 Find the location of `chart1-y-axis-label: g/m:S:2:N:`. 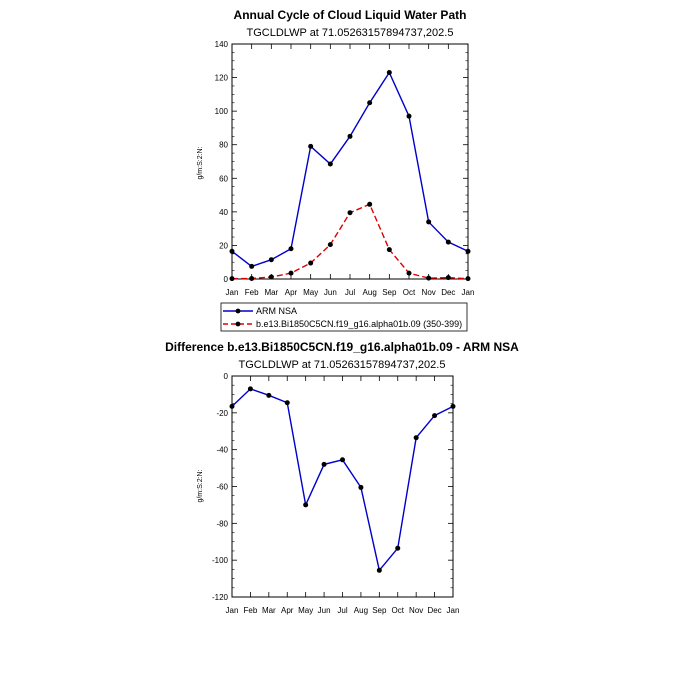

chart1-y-axis-label: g/m:S:2:N: is located at coordinates (200, 162).